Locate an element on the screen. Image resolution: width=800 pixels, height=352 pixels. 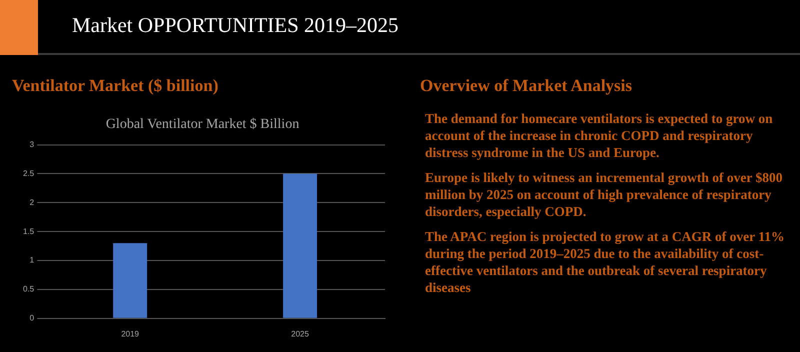
x-tick-label: 2025 is located at coordinates (300, 333).